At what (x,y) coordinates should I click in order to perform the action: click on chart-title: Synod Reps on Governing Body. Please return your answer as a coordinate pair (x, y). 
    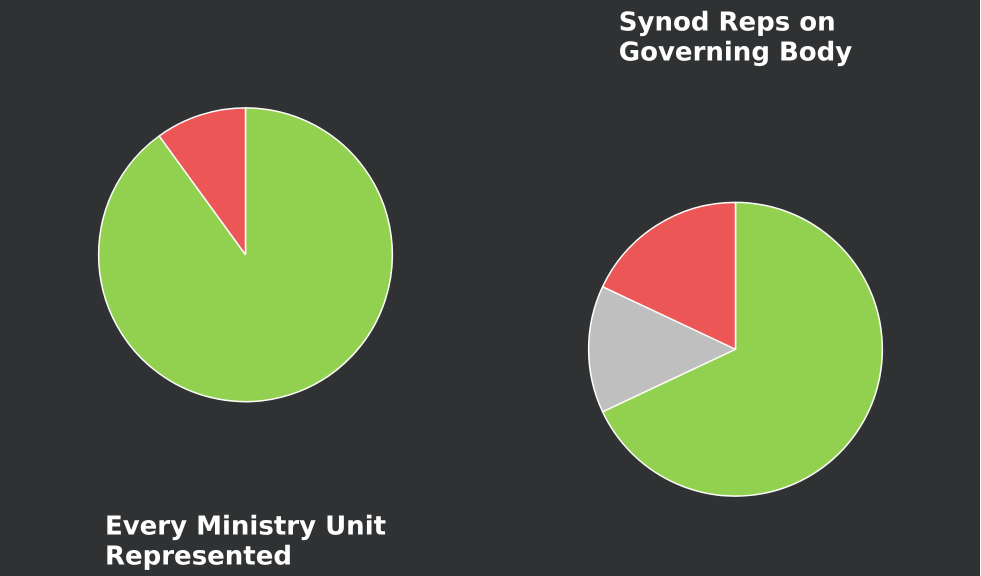
    Looking at the image, I should click on (735, 38).